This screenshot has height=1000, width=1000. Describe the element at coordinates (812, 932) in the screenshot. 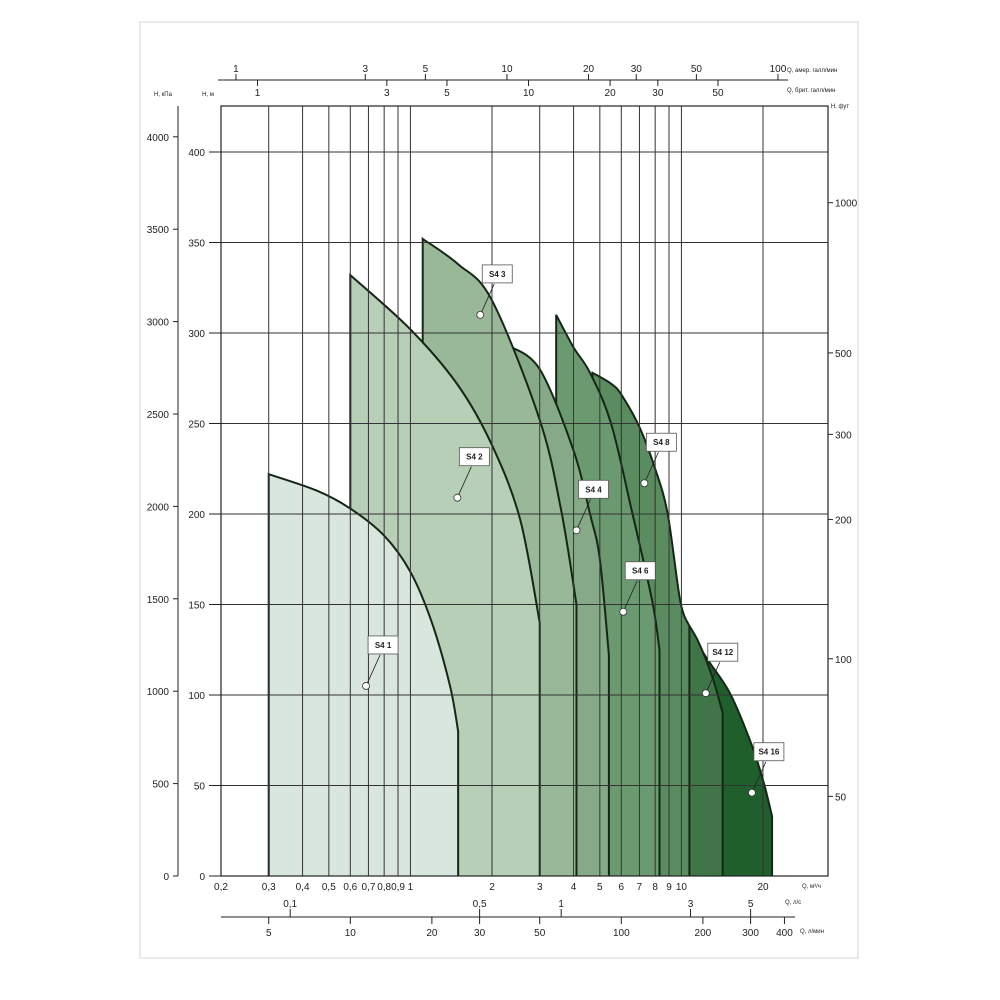

I see `lpm-axis-label: Q, л/мин` at that location.